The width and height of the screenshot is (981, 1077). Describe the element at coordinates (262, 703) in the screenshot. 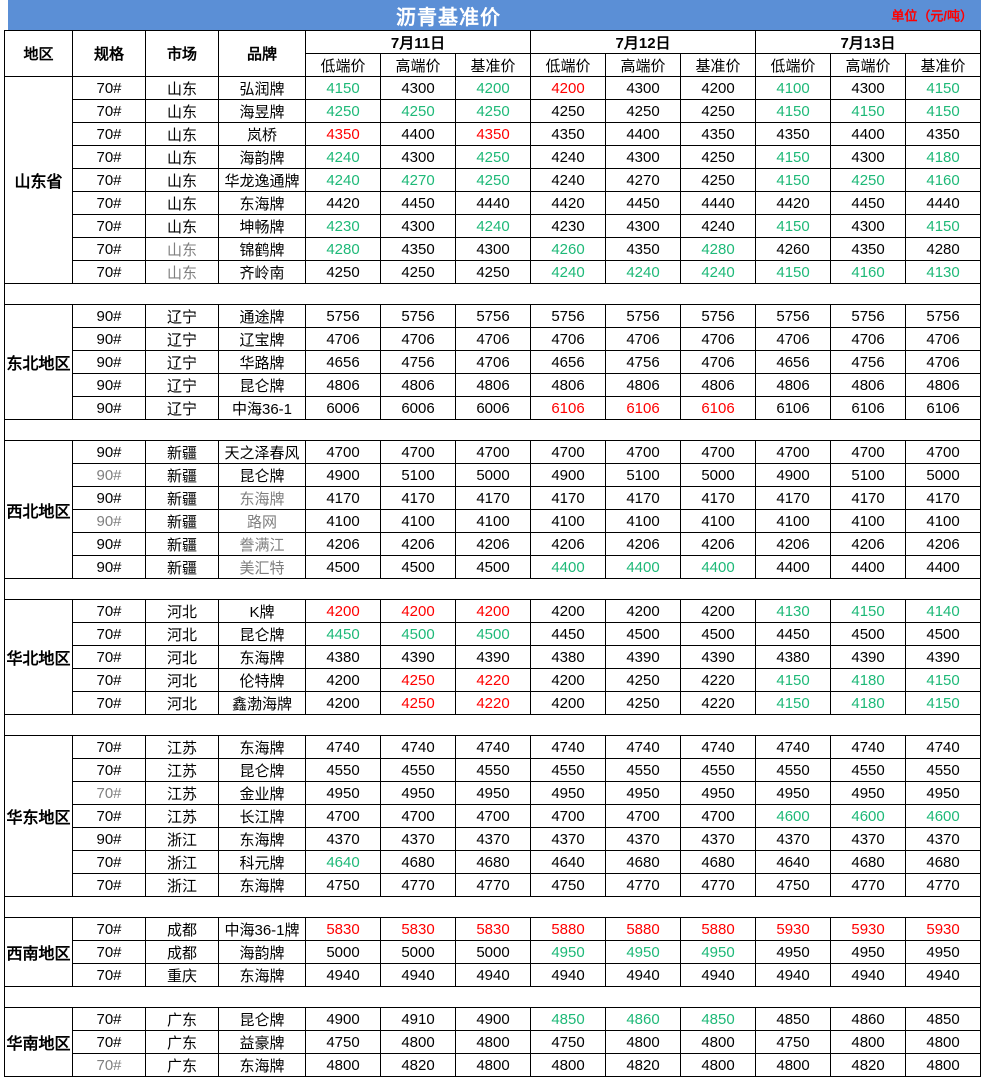

I see `brand-cell: 鑫渤海牌` at that location.